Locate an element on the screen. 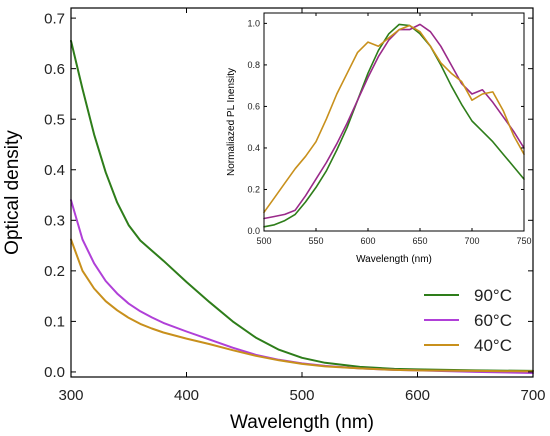  main-x-tick-label: 700 is located at coordinates (532, 395).